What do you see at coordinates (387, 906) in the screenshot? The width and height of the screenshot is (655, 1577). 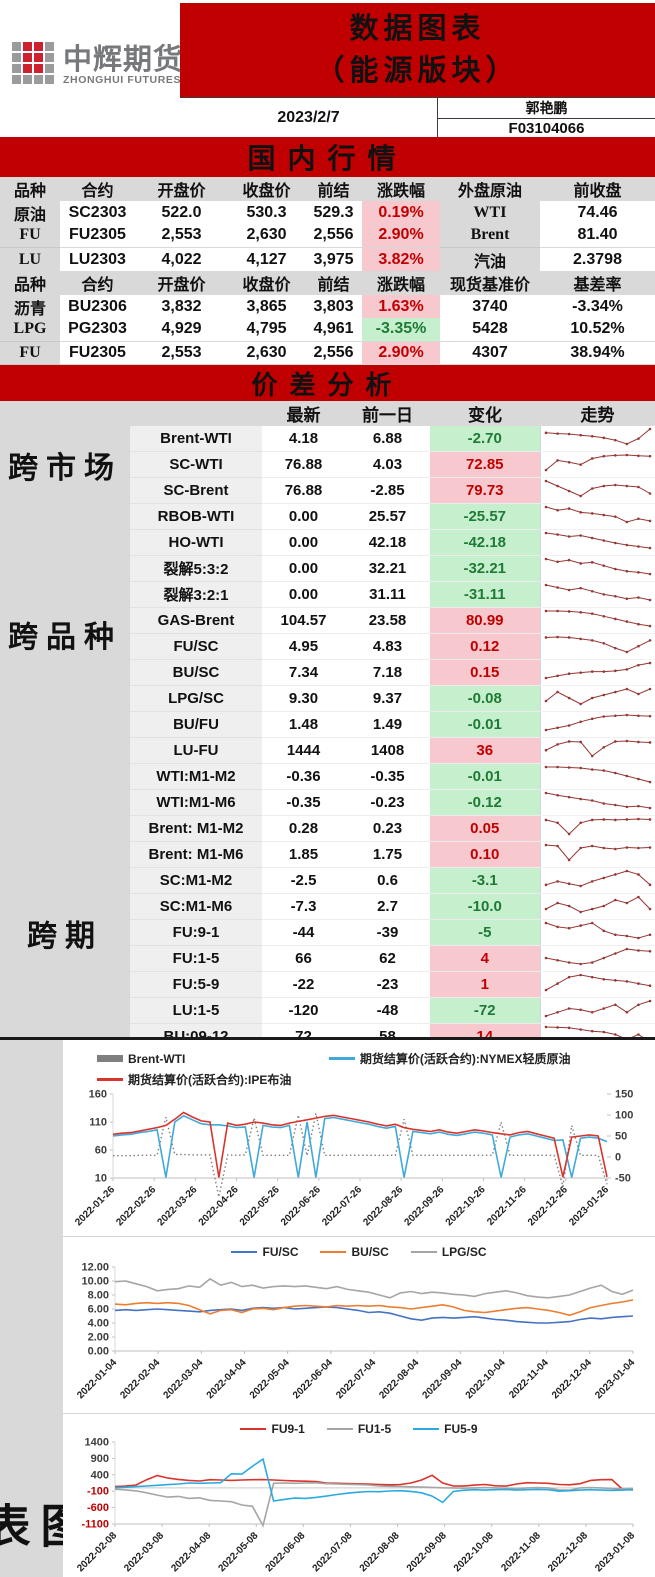 I see `spread-cell-previous: 2.7` at bounding box center [387, 906].